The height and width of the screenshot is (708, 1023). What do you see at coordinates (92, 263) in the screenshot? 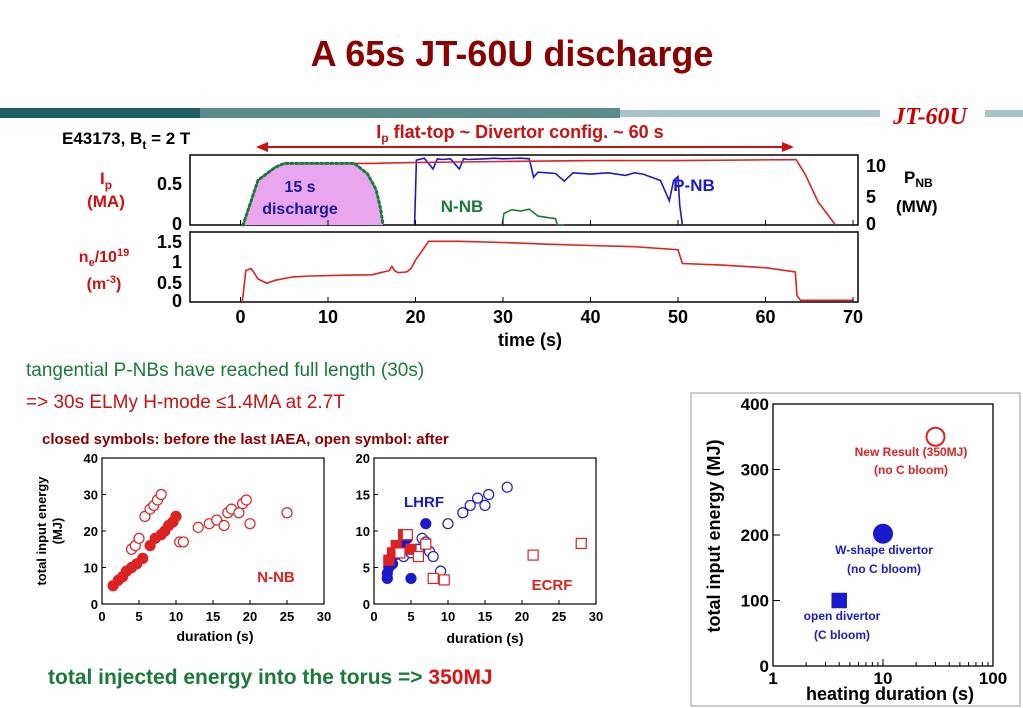
I see `density-ylabel-sub: e` at bounding box center [92, 263].